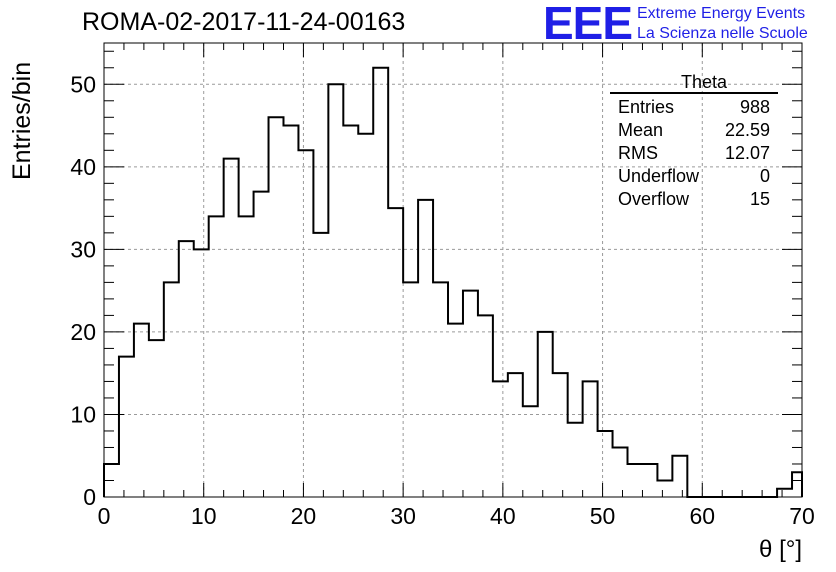 This screenshot has width=836, height=572. I want to click on stats-row-entries: Entries 988, so click(694, 107).